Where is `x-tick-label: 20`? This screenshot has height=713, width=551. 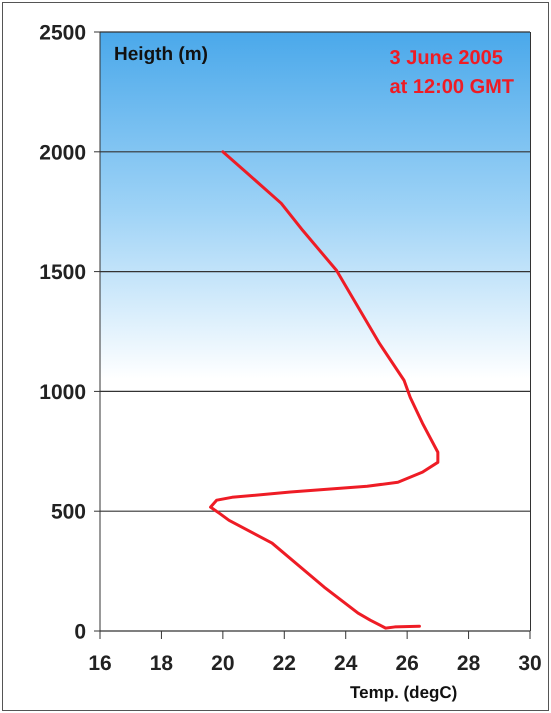 x-tick-label: 20 is located at coordinates (223, 663).